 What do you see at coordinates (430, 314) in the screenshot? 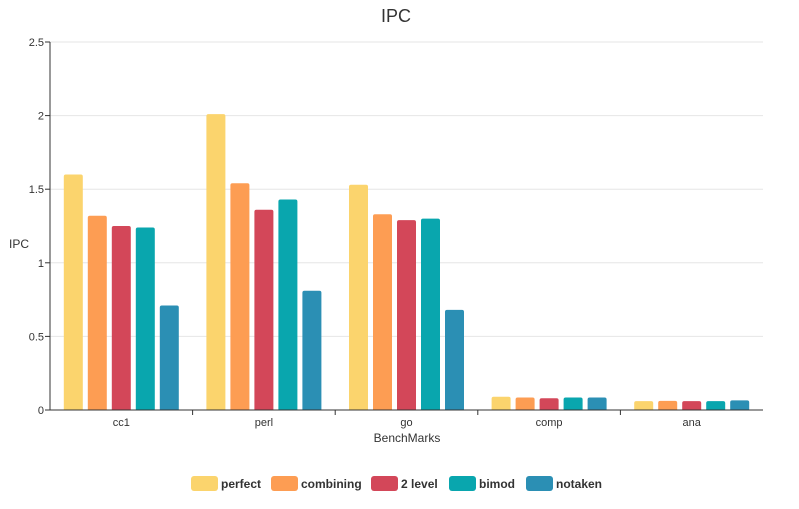
I see `bar-bimod-go` at bounding box center [430, 314].